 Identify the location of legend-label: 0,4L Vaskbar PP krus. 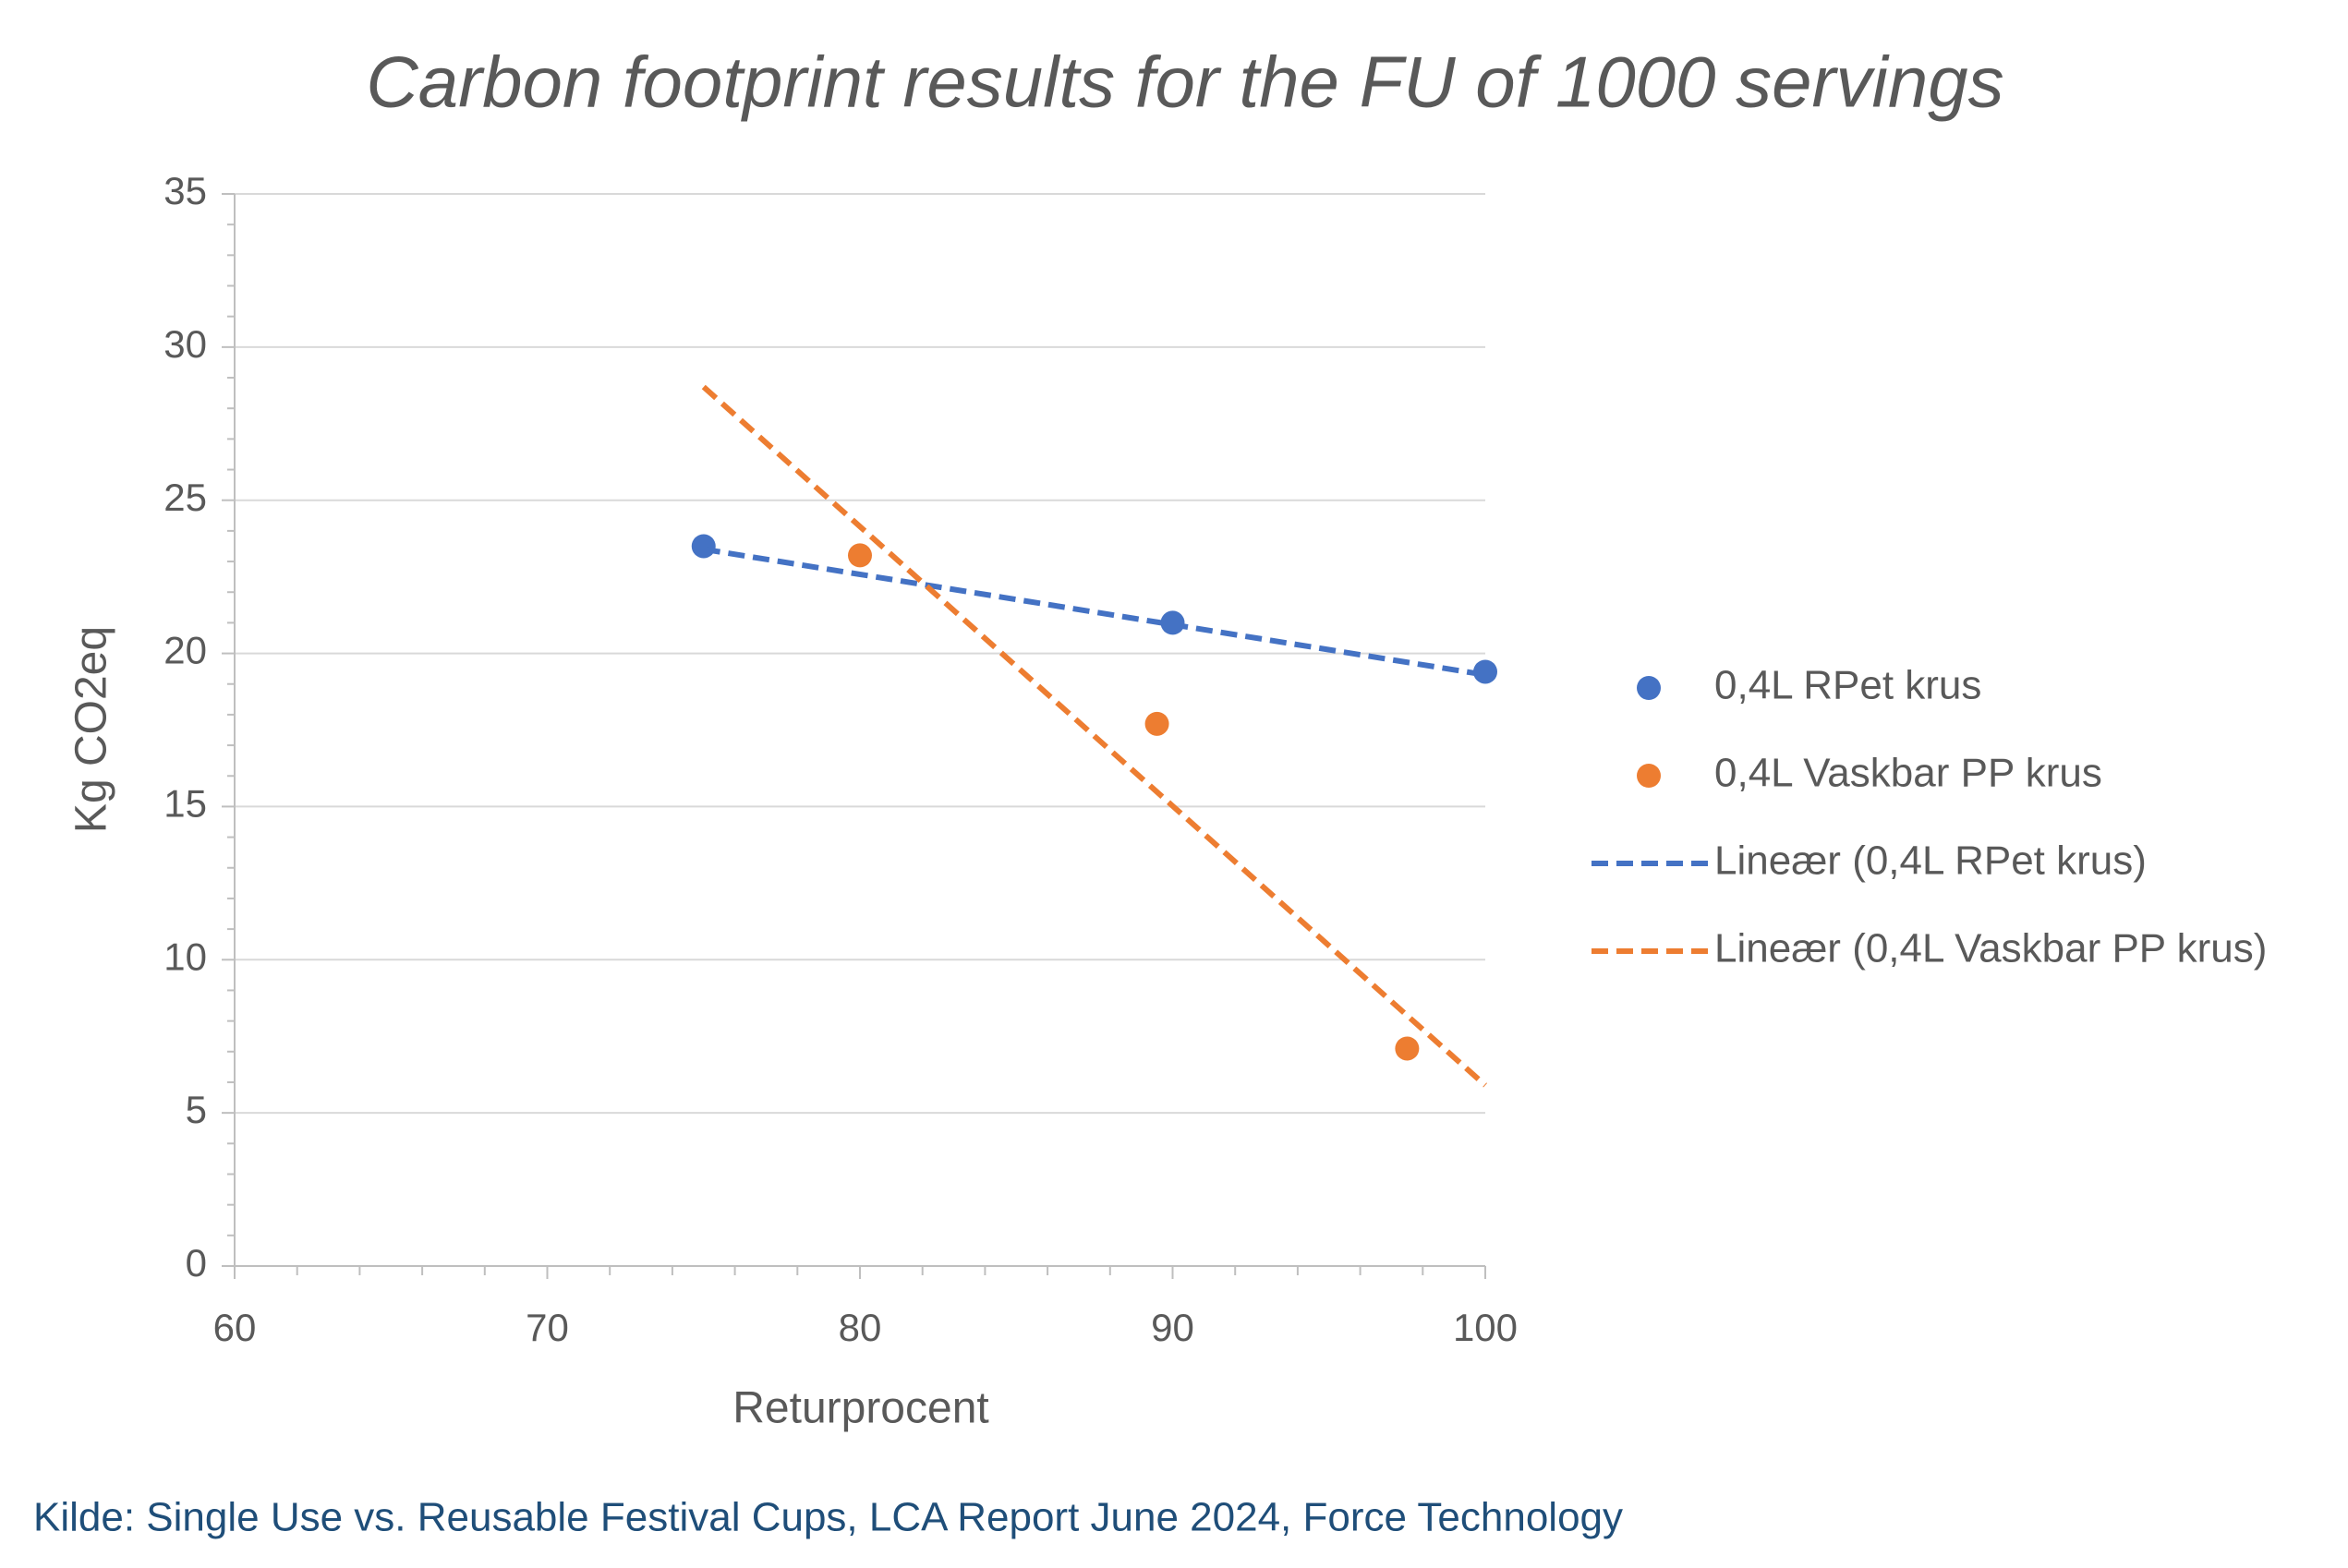
(1908, 773).